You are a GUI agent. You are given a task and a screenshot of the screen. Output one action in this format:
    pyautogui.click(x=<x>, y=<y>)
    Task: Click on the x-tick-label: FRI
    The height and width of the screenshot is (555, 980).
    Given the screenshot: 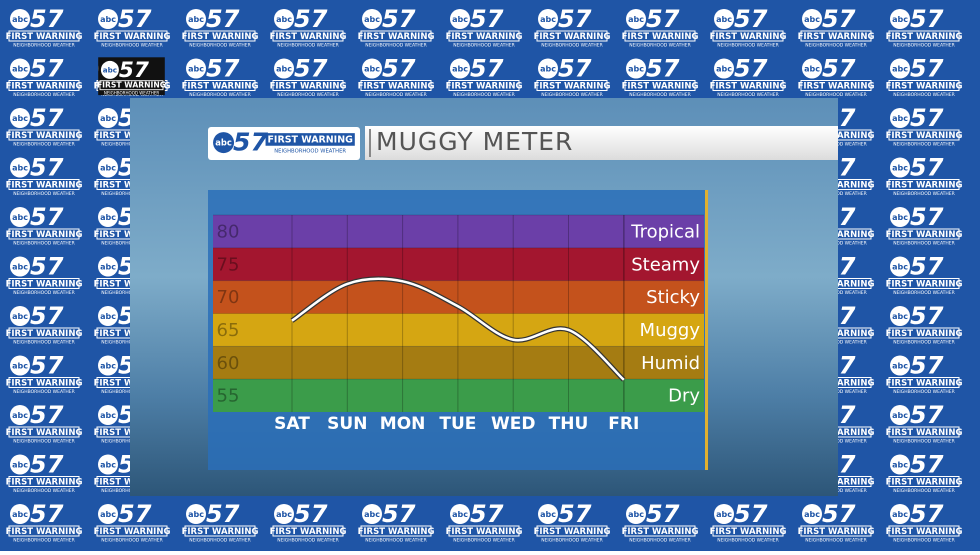 What is the action you would take?
    pyautogui.click(x=623, y=424)
    